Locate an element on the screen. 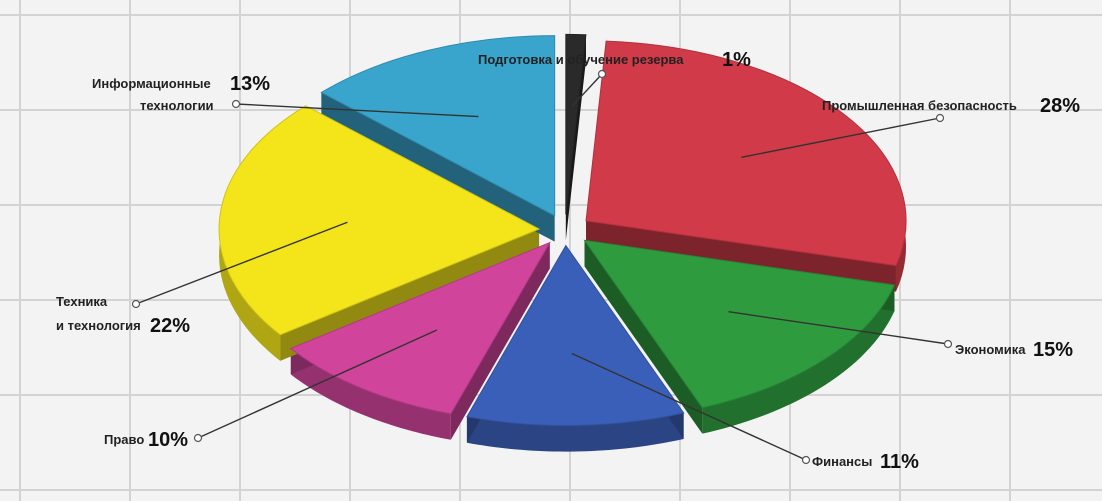 This screenshot has width=1102, height=501. pct-reserve-training: 1% is located at coordinates (736, 60).